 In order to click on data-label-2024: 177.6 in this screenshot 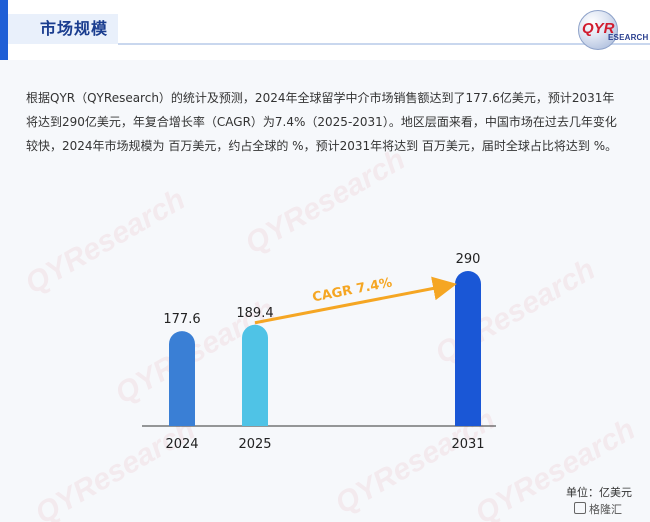, I will do `click(181, 319)`.